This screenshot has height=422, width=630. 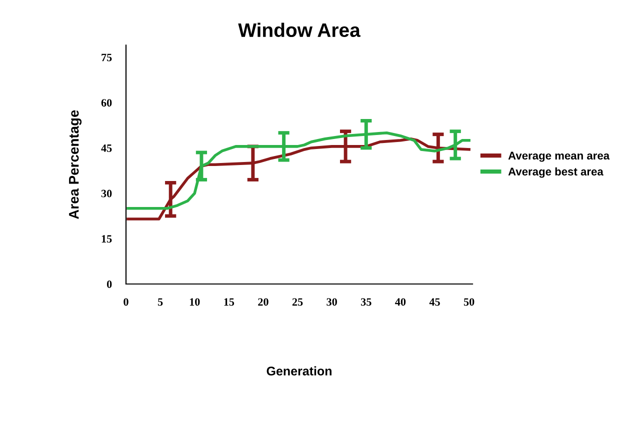 What do you see at coordinates (106, 194) in the screenshot?
I see `y-tick-label: 30` at bounding box center [106, 194].